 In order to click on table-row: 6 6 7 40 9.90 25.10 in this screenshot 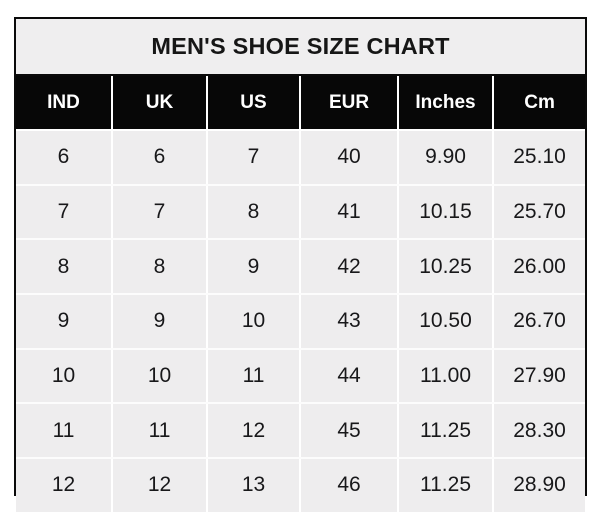, I will do `click(301, 158)`.